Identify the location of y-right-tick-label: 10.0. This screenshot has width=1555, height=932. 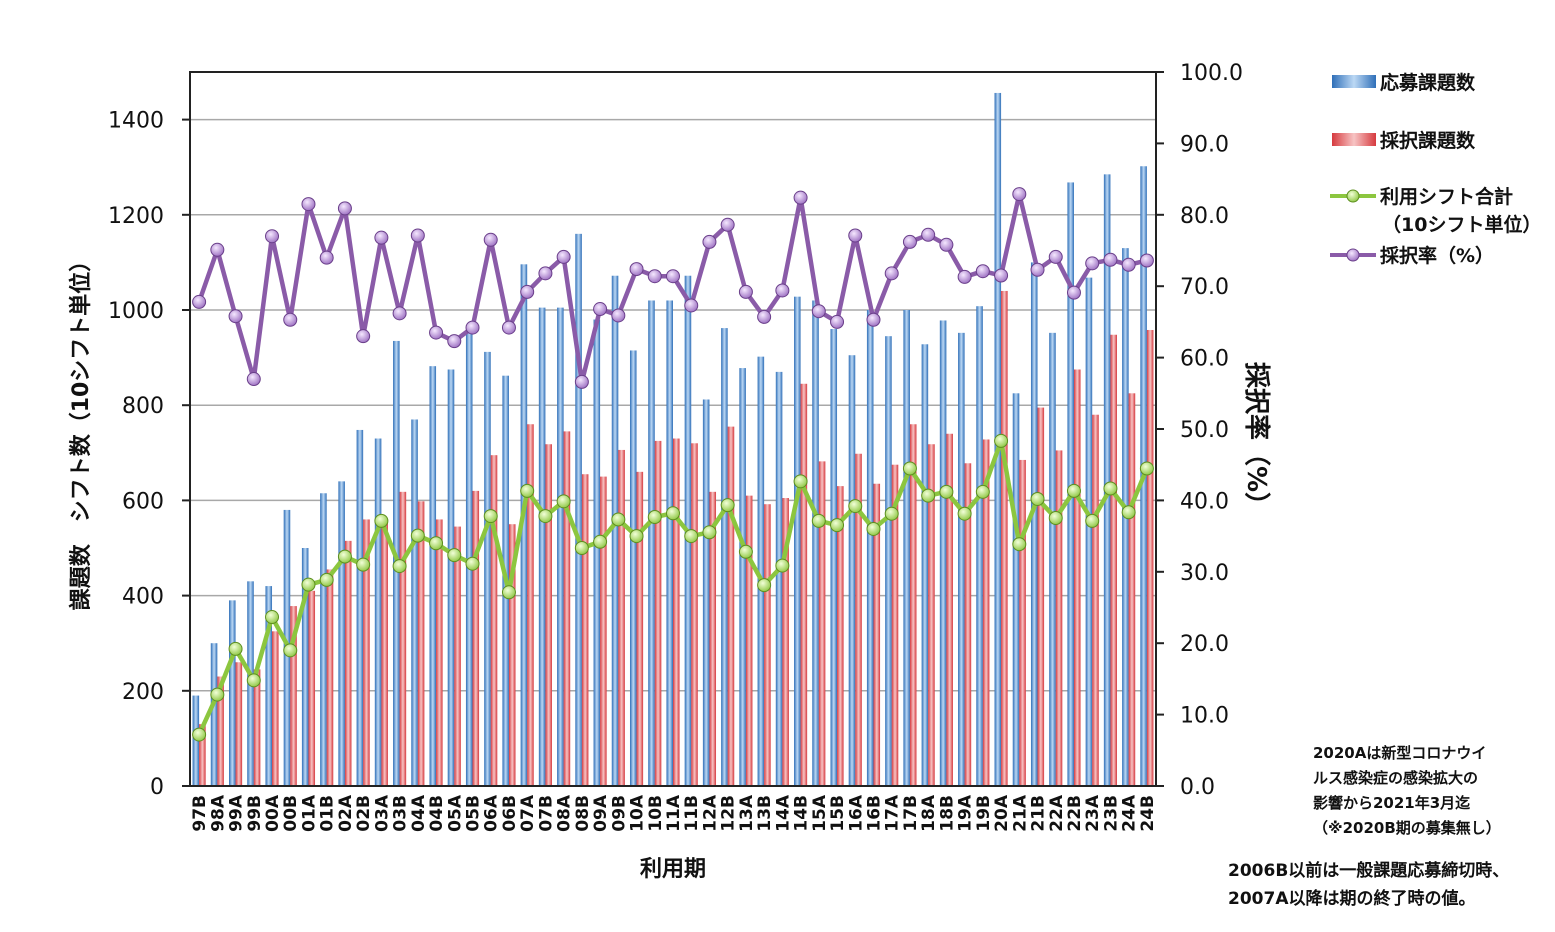
(1204, 716).